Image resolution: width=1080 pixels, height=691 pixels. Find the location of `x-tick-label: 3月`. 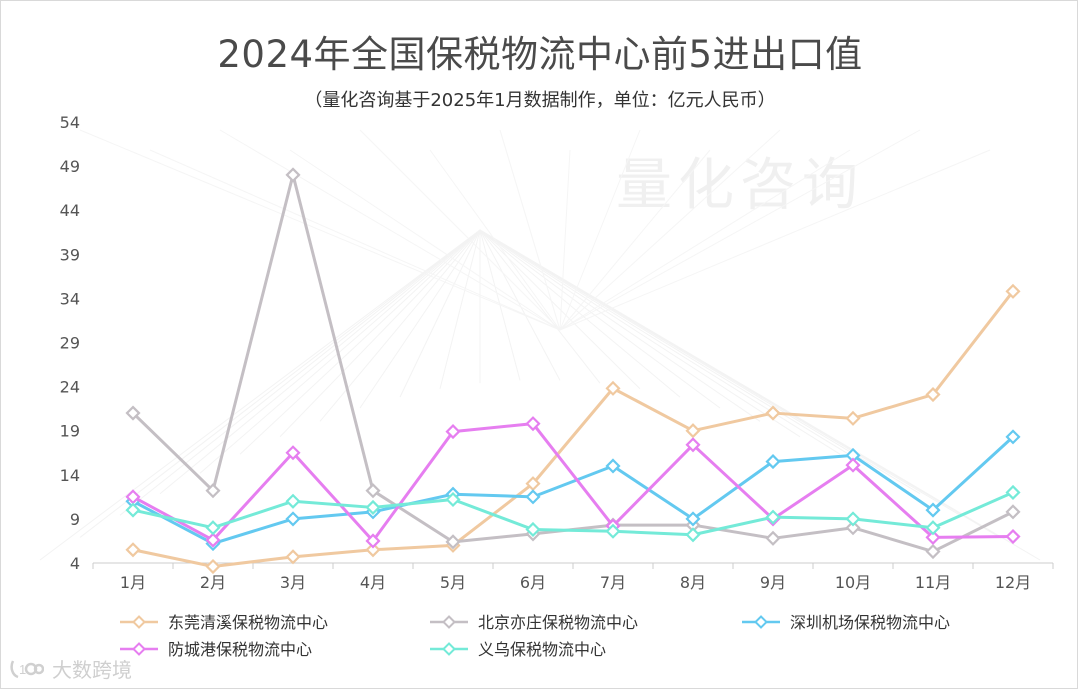

x-tick-label: 3月 is located at coordinates (293, 582).